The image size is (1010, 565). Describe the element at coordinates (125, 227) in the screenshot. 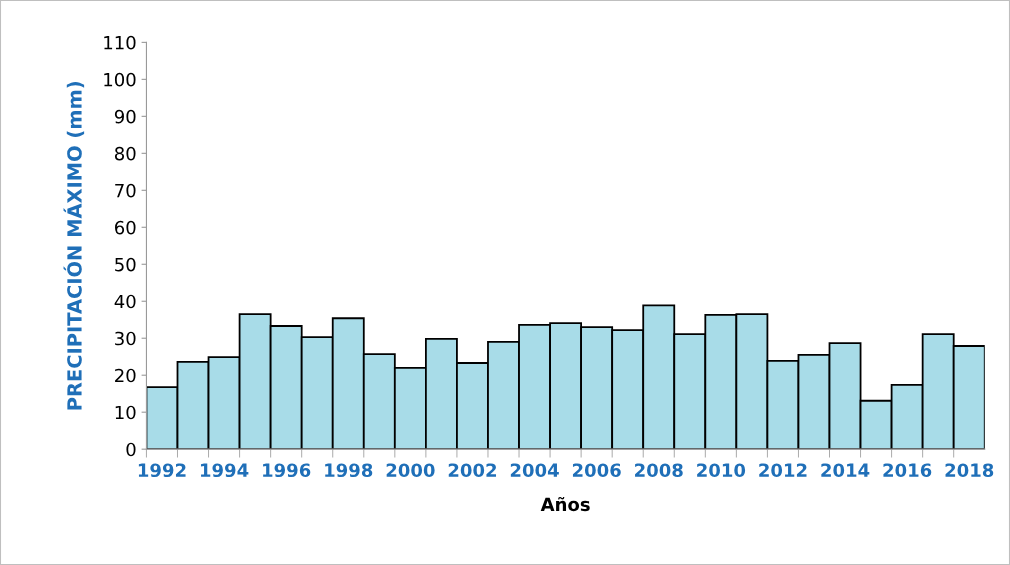

I see `y-tick-label: 60` at that location.